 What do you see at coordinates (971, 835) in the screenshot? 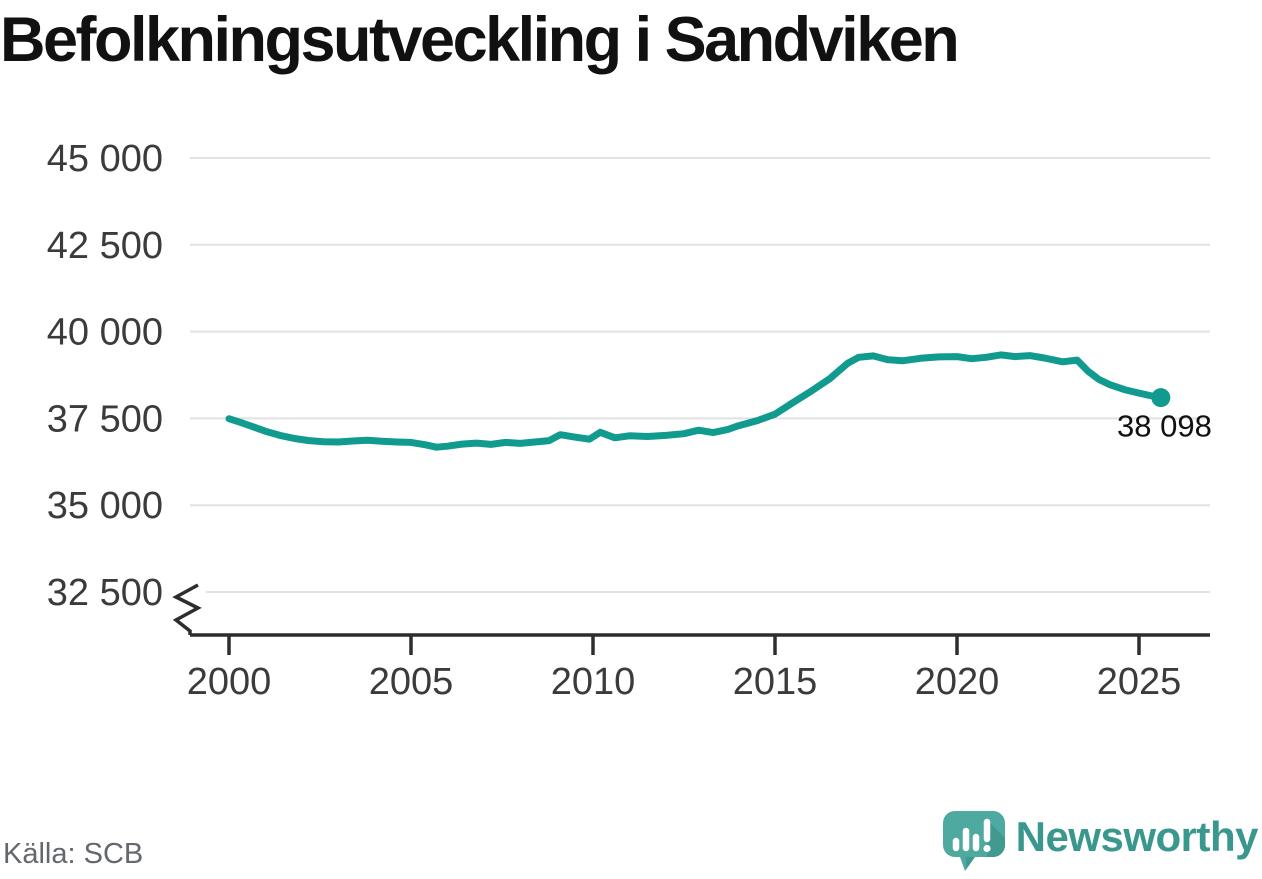
I see `logo-bar-chart-glyph` at bounding box center [971, 835].